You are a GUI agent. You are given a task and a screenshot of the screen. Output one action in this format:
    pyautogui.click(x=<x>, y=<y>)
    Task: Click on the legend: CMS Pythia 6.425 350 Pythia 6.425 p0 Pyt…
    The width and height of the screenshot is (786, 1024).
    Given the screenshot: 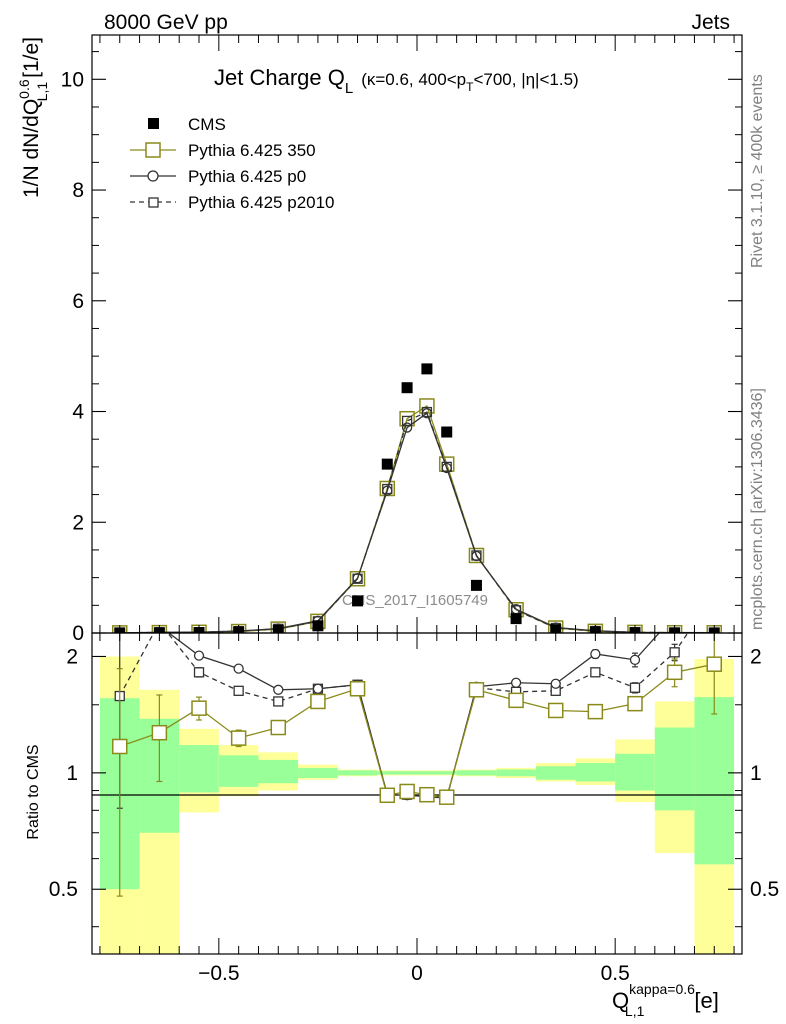 What is the action you would take?
    pyautogui.click(x=232, y=163)
    